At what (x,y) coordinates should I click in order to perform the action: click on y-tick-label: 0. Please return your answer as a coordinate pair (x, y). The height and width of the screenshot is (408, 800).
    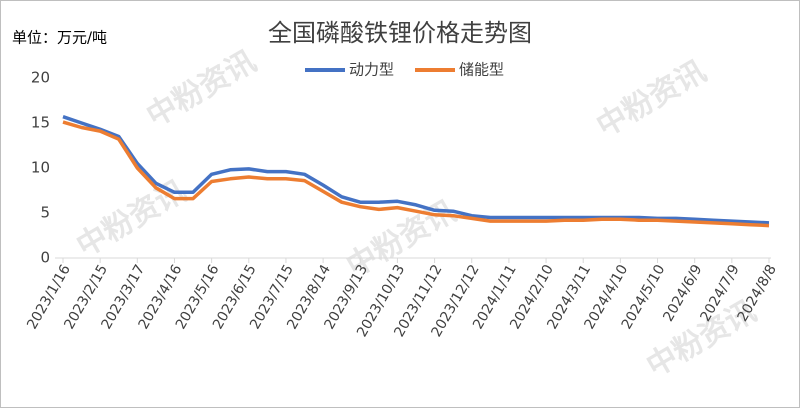
    Looking at the image, I should click on (45, 258).